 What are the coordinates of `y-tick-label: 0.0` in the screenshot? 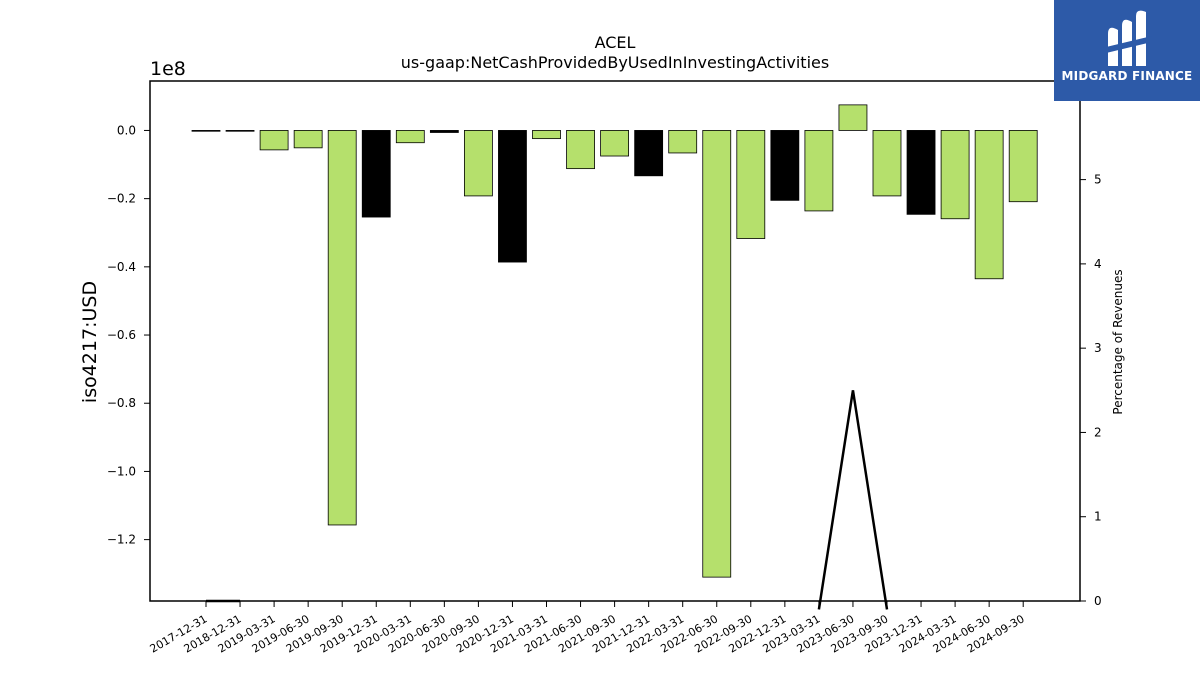 It's located at (126, 130).